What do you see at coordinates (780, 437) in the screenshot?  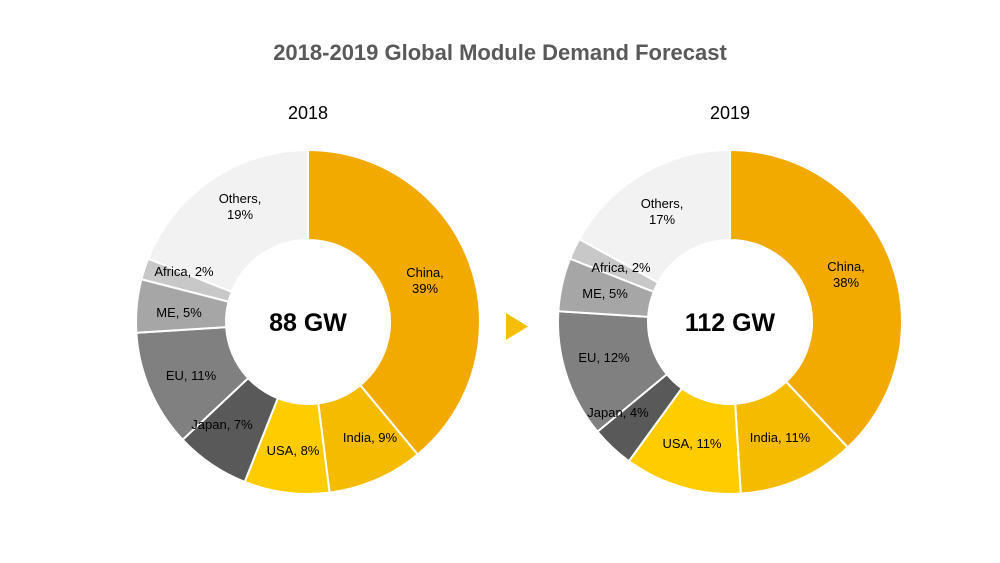 I see `slice-label-india: India, 11%` at bounding box center [780, 437].